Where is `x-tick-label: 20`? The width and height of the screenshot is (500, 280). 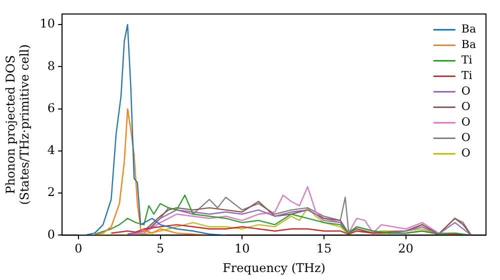 x-tick-label: 20 is located at coordinates (406, 249).